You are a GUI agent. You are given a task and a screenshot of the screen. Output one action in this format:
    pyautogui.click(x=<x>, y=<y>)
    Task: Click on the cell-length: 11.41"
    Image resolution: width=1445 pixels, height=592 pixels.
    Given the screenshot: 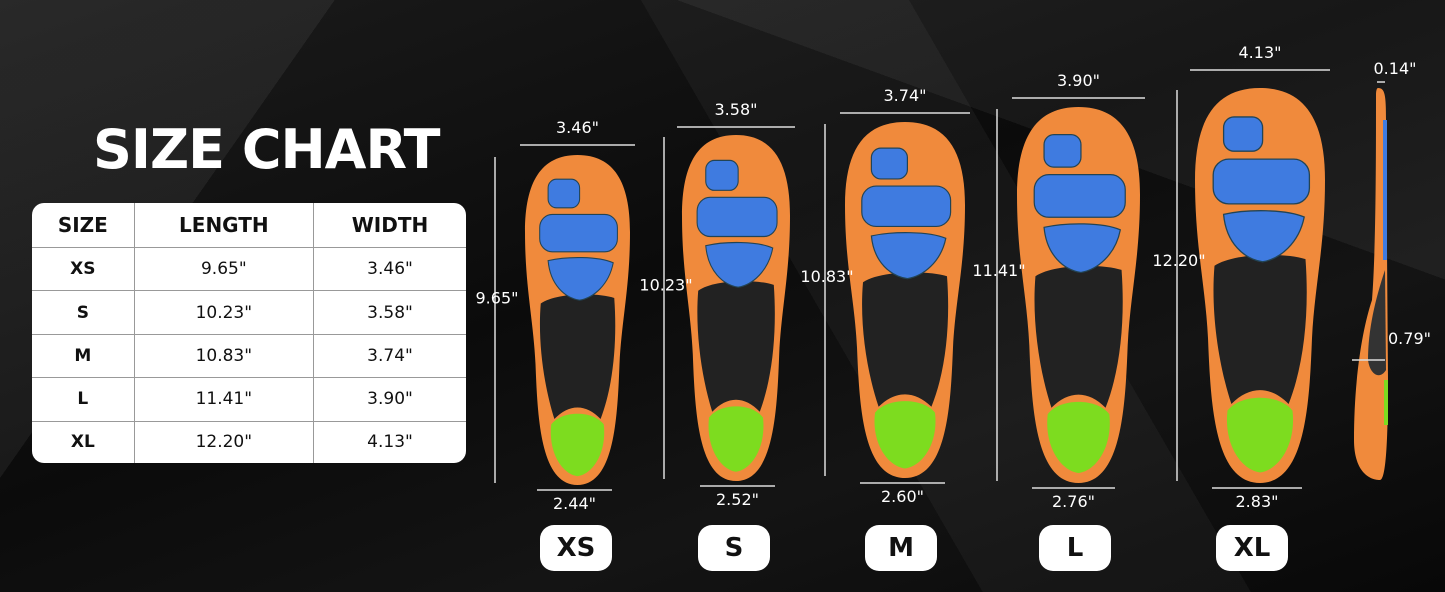 What is the action you would take?
    pyautogui.click(x=224, y=400)
    